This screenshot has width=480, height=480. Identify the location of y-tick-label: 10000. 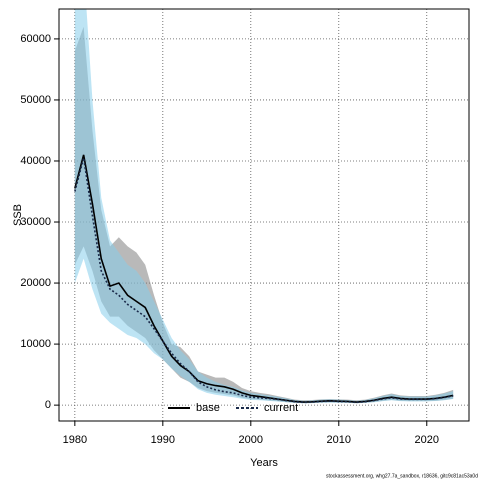
(35, 344).